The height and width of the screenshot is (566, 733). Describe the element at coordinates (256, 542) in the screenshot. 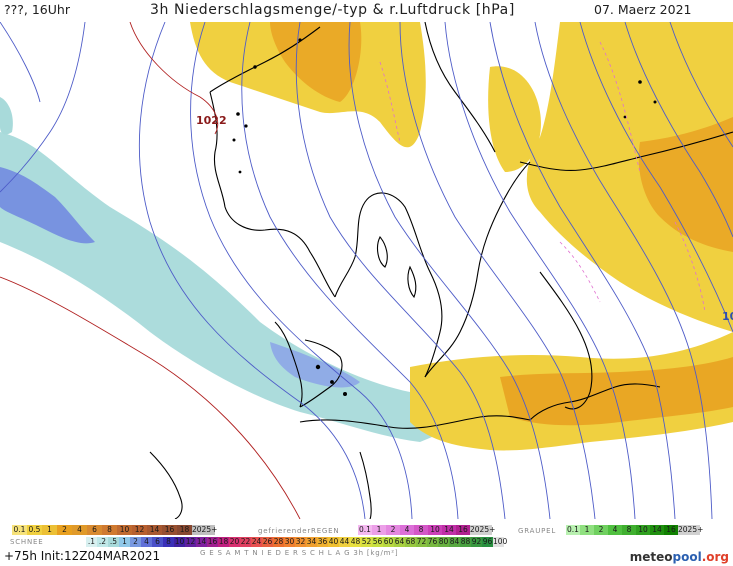

I see `snow-swatch: 24` at that location.